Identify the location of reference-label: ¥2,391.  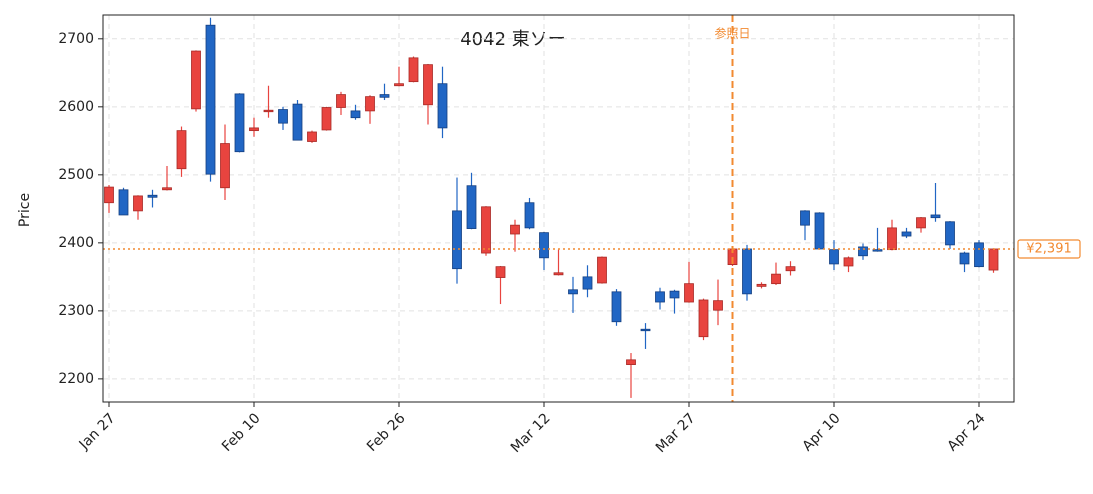
(1049, 248).